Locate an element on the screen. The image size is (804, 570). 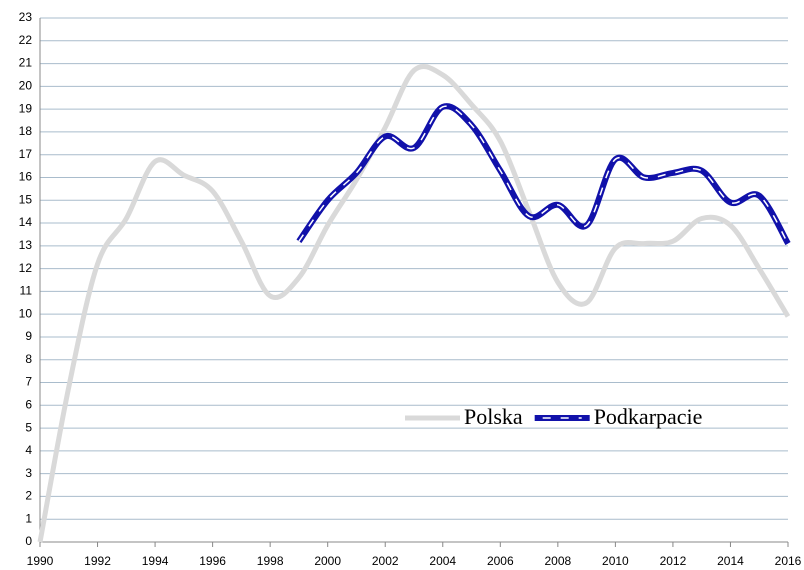
y-tick-label: 5 is located at coordinates (28, 427).